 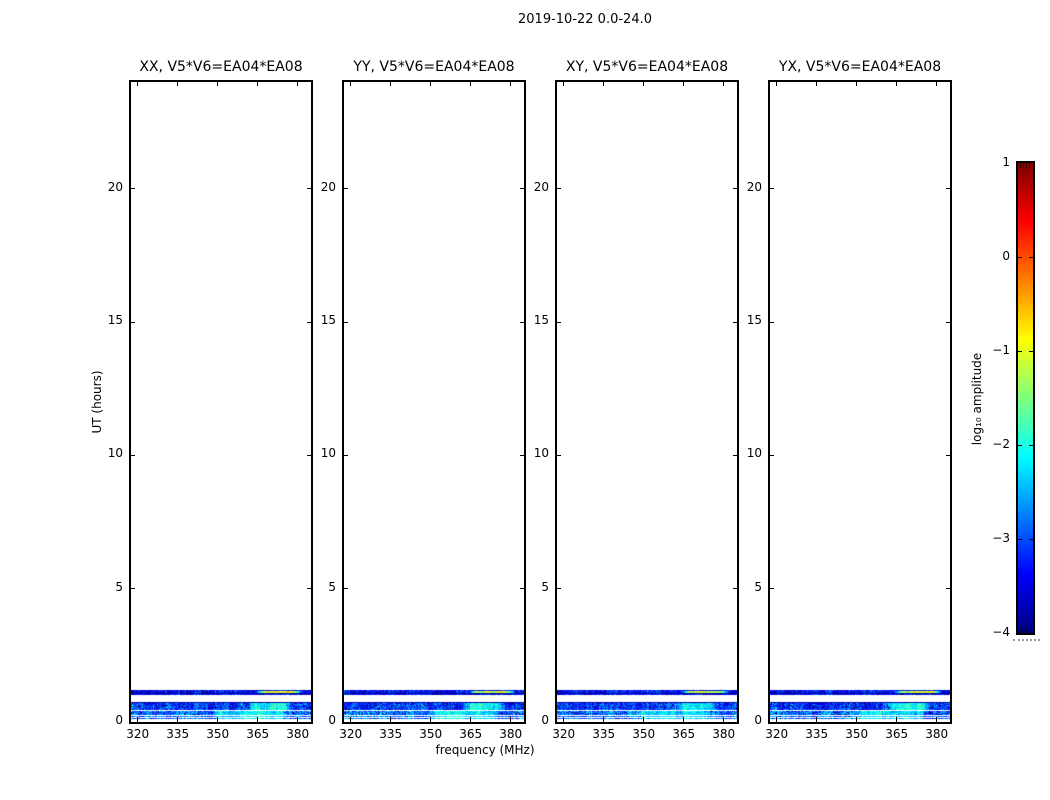 What do you see at coordinates (485, 750) in the screenshot?
I see `x-axis-label: frequency (MHz)` at bounding box center [485, 750].